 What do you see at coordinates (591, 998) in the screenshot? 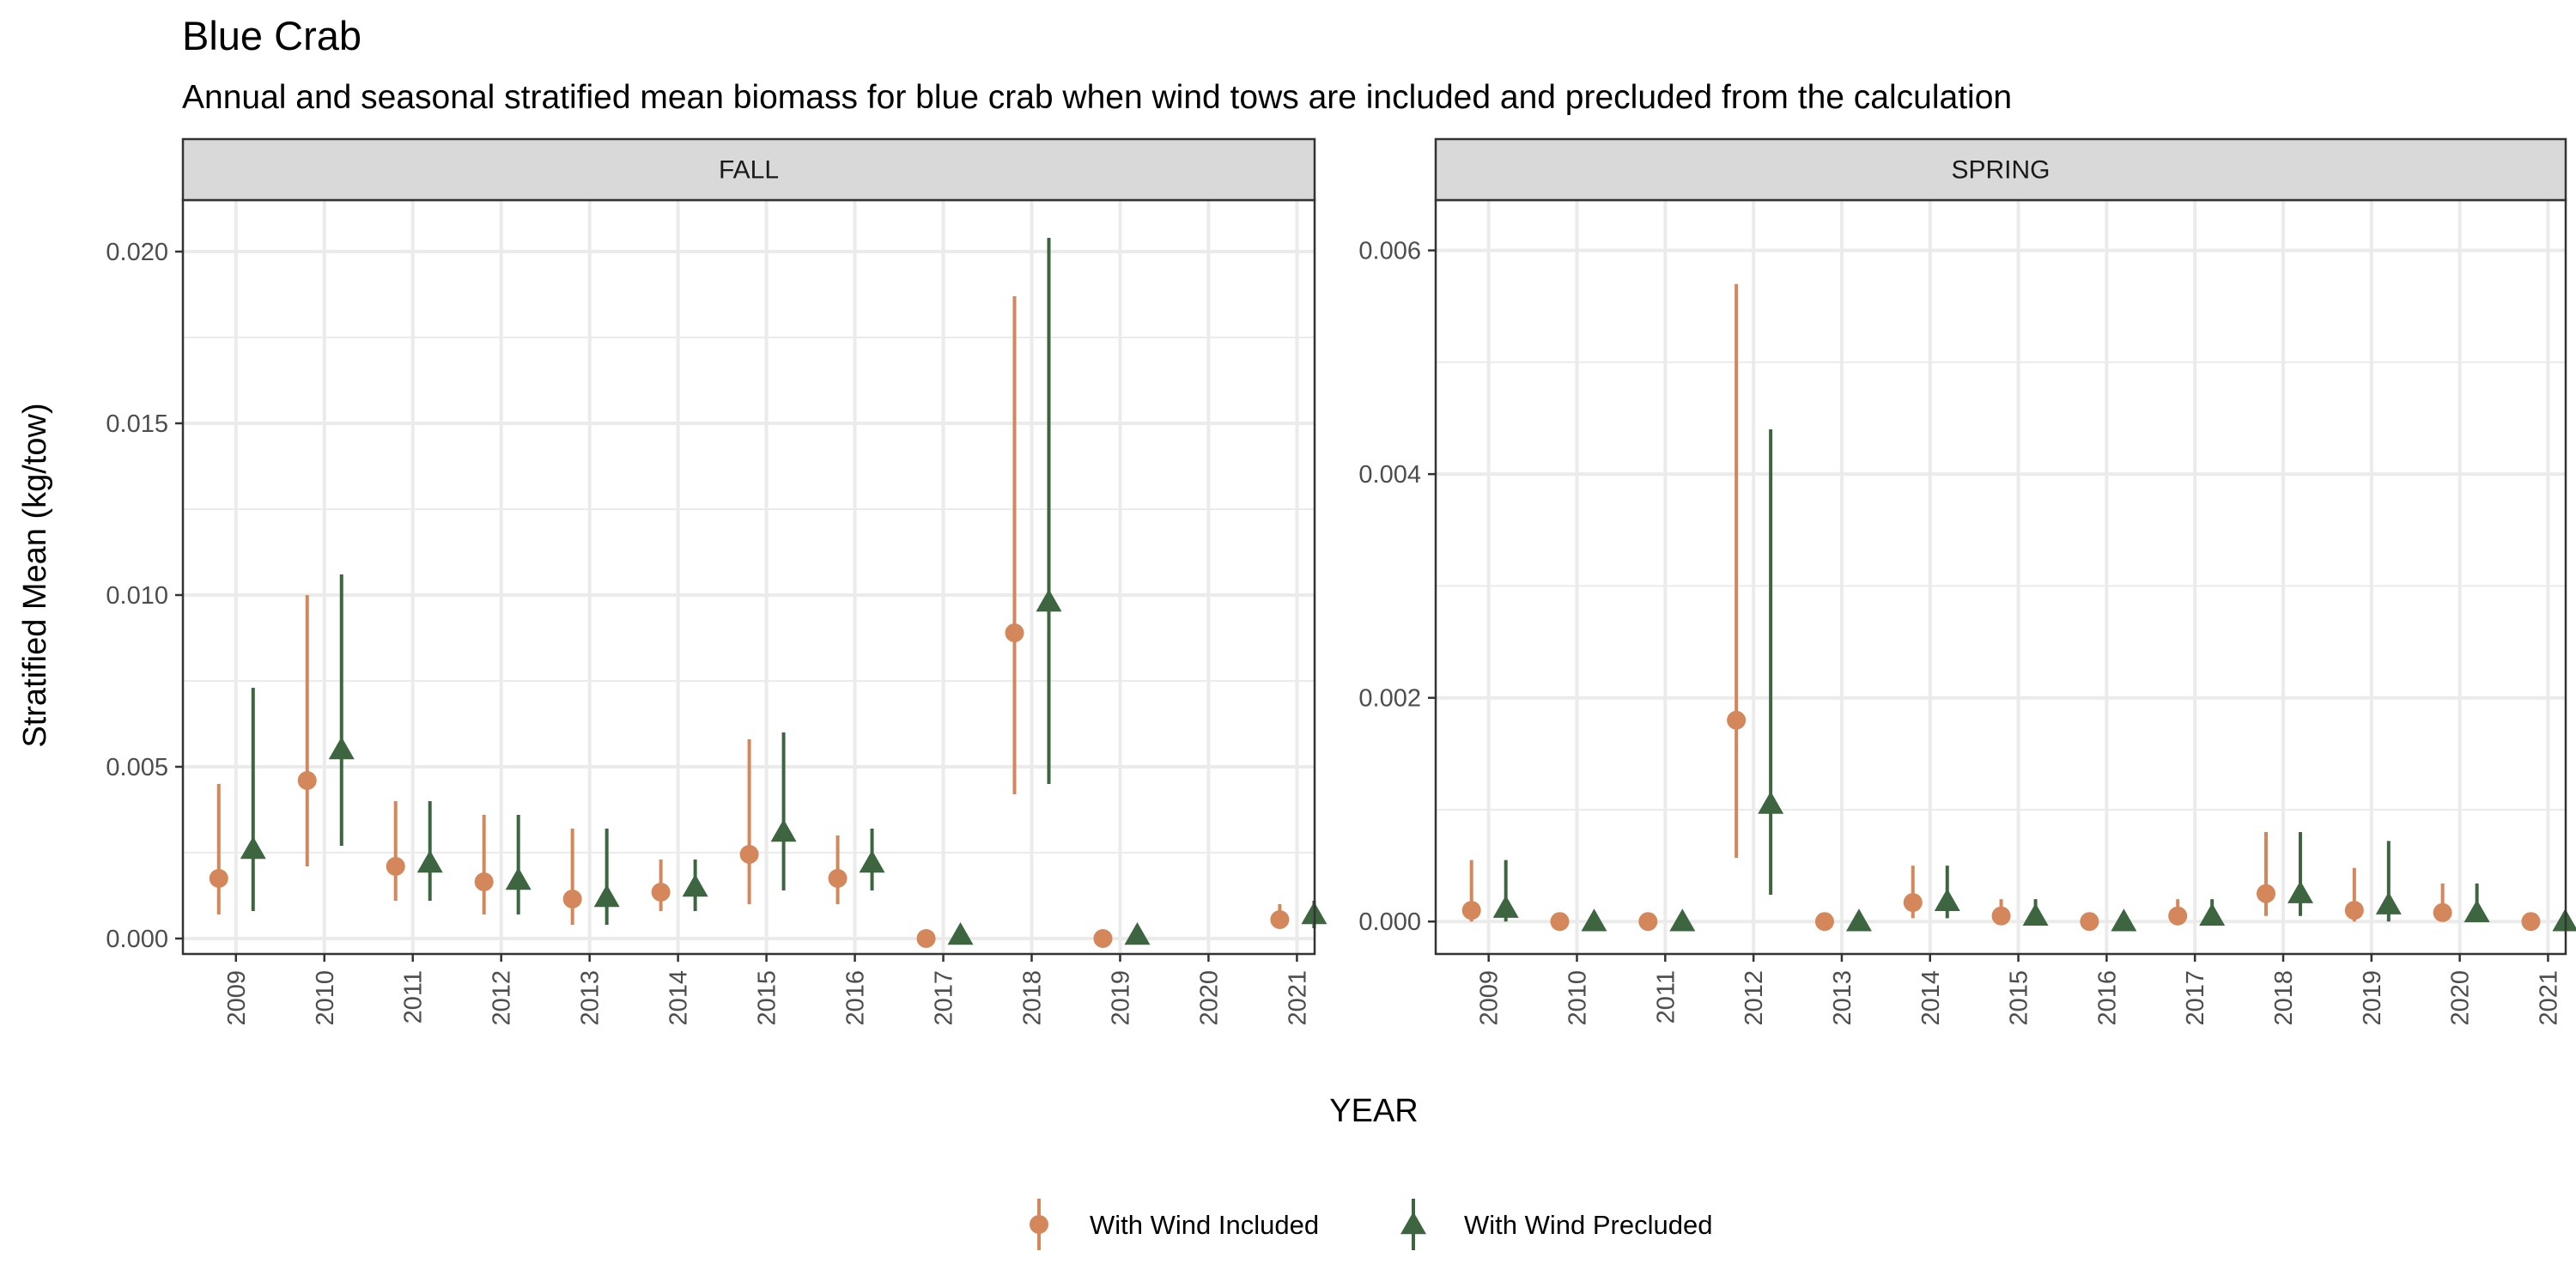
I see `x-tick-label-fall: 2013` at bounding box center [591, 998].